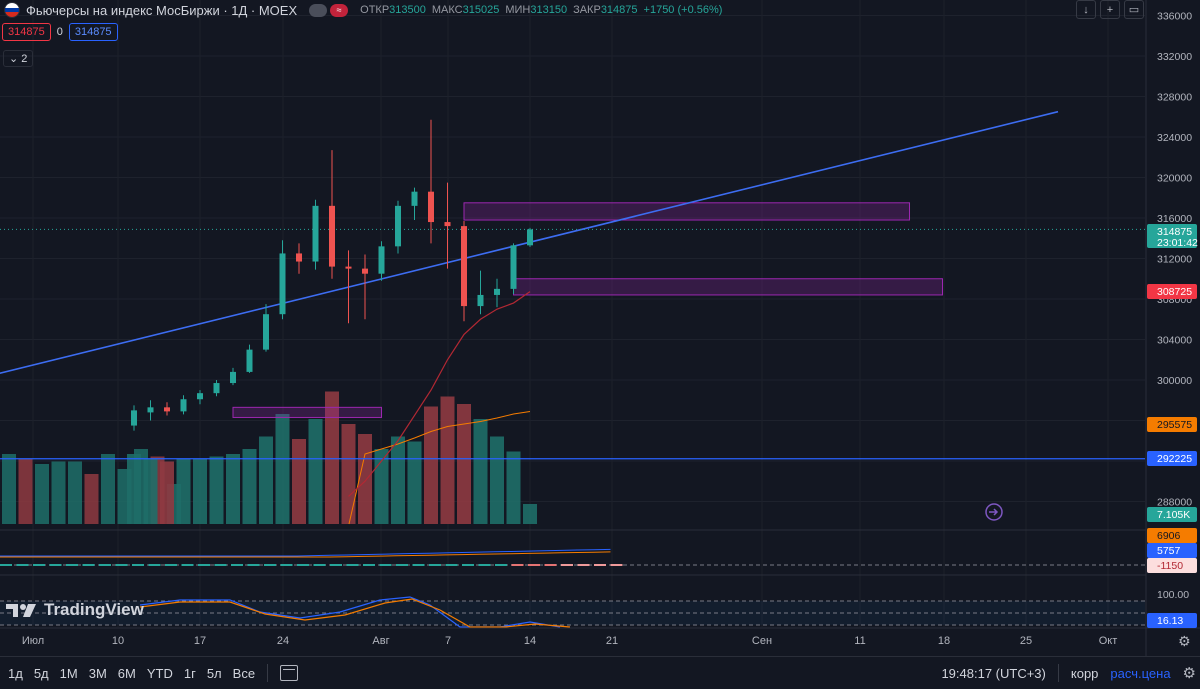 Image resolution: width=1200 pixels, height=689 pixels. Describe the element at coordinates (1189, 673) in the screenshot. I see `gear-icon: ⚙` at that location.